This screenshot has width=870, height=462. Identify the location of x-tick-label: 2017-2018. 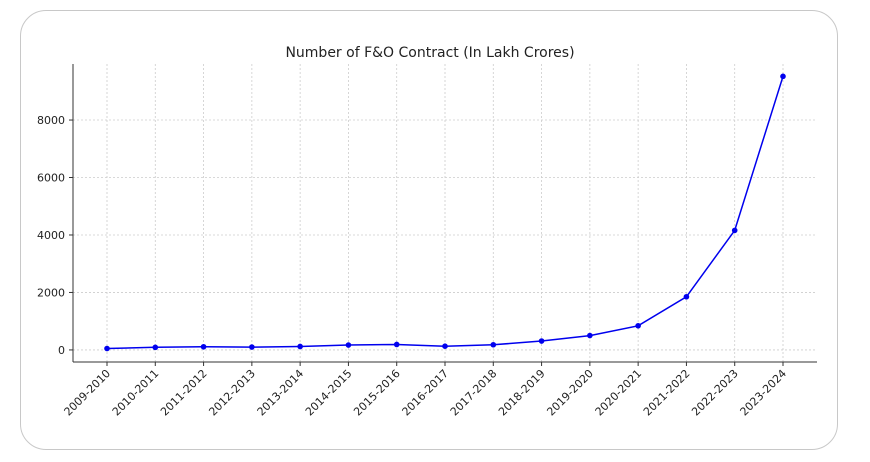
(474, 393).